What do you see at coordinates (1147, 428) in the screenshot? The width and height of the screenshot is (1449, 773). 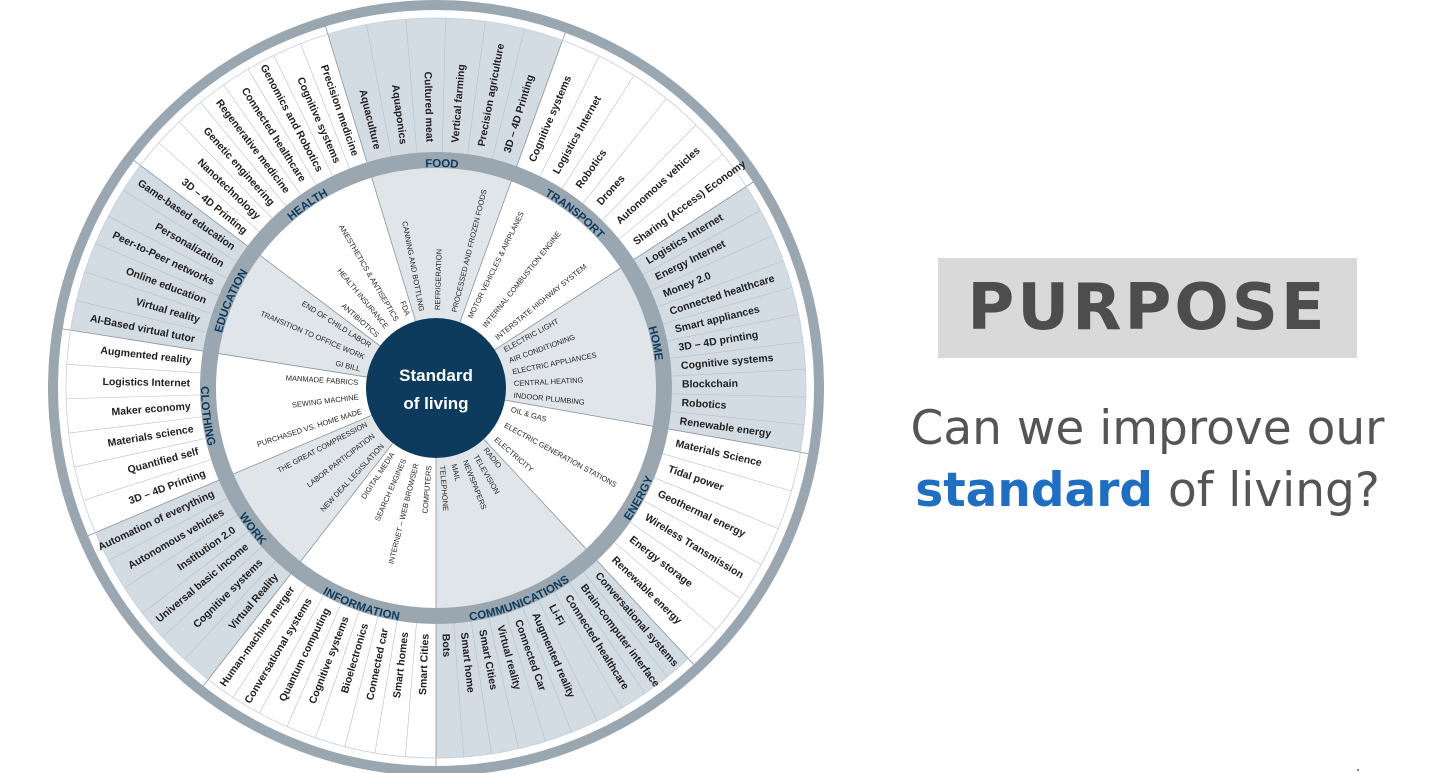 I see `question-line1: Can we improve our` at bounding box center [1147, 428].